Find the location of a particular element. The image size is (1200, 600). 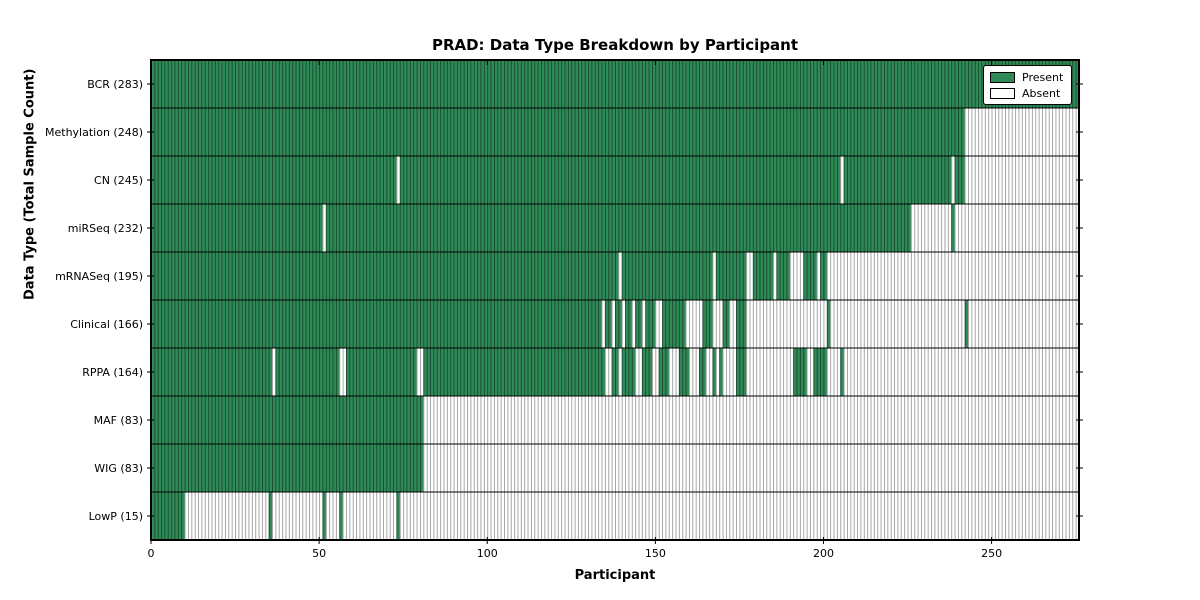

x-tick-label: 150 is located at coordinates (655, 553).